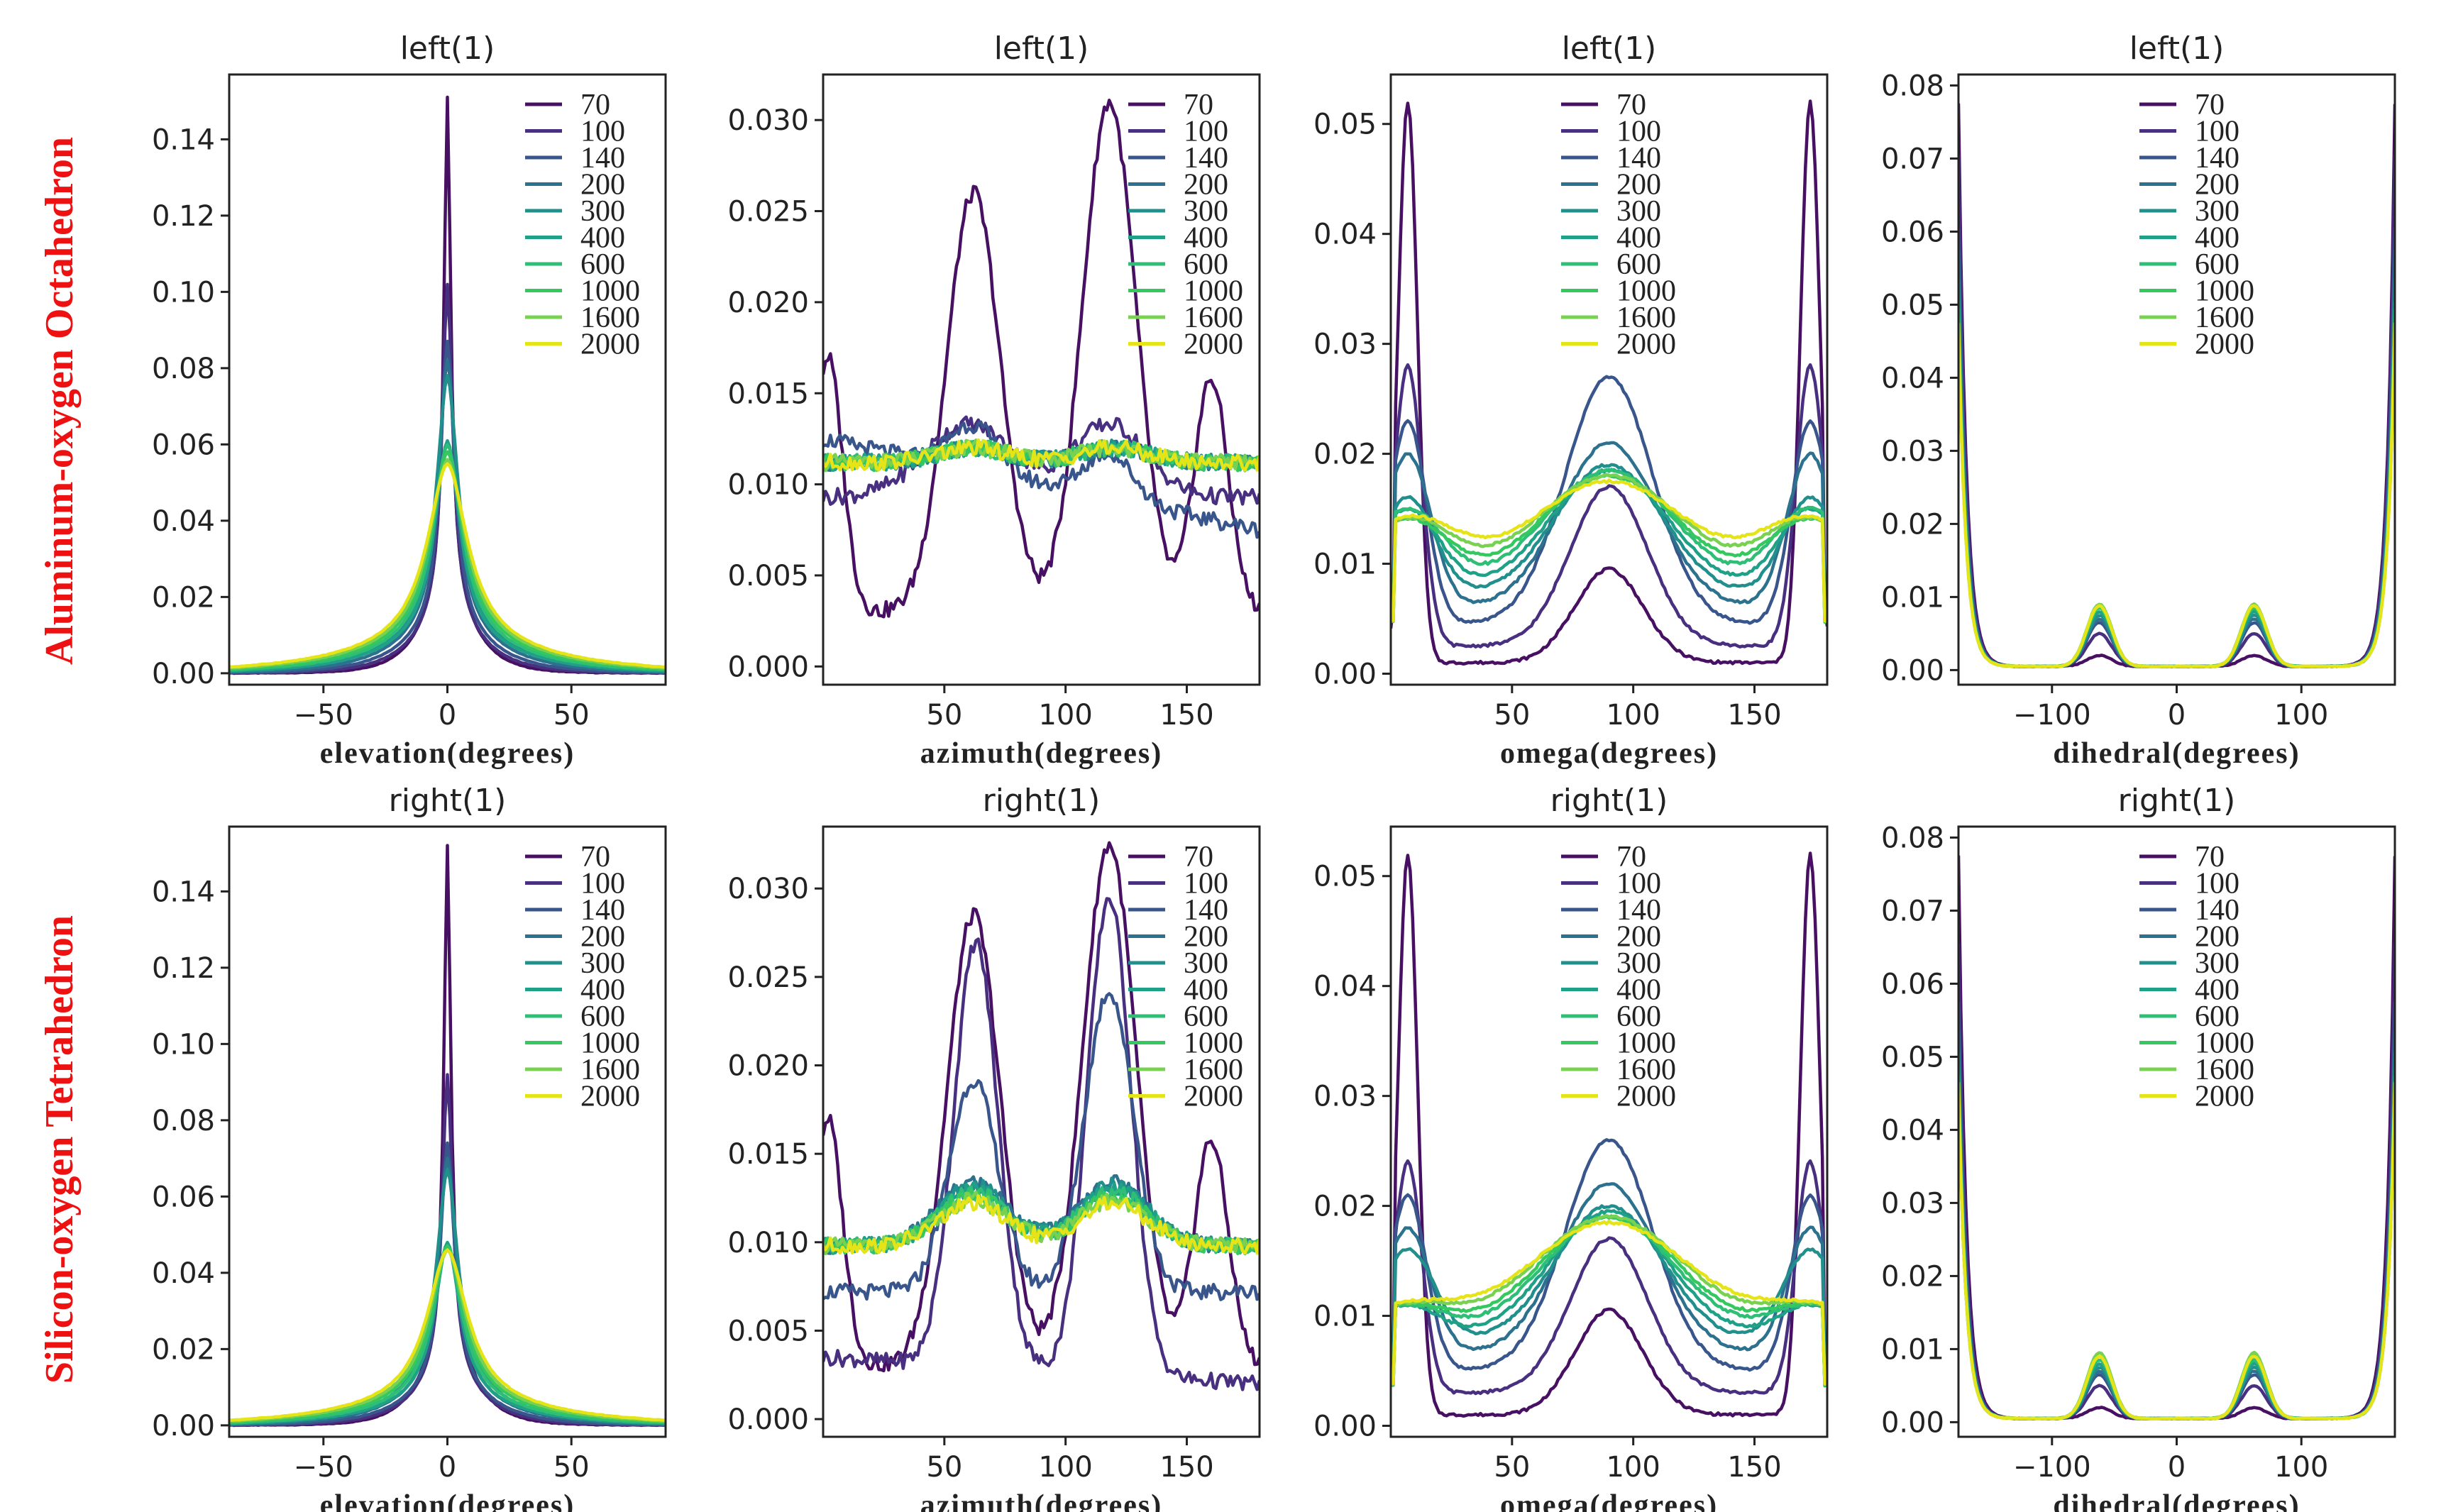 This screenshot has width=2441, height=1512. What do you see at coordinates (183, 292) in the screenshot?
I see `y-tick-label: 0.10` at bounding box center [183, 292].